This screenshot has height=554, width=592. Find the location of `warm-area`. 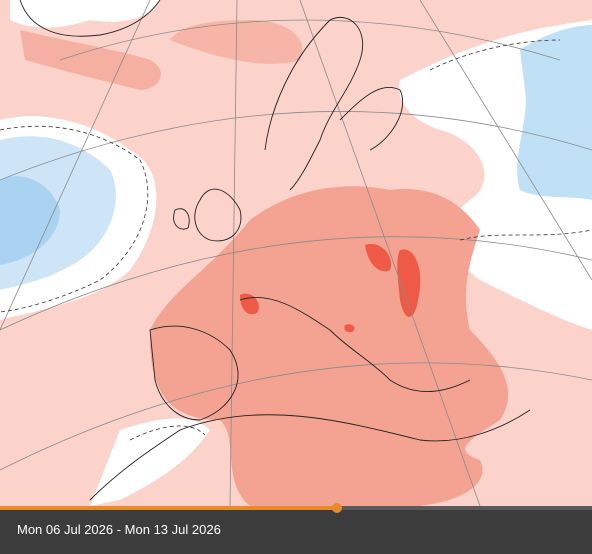

warm-area is located at coordinates (446, 30).